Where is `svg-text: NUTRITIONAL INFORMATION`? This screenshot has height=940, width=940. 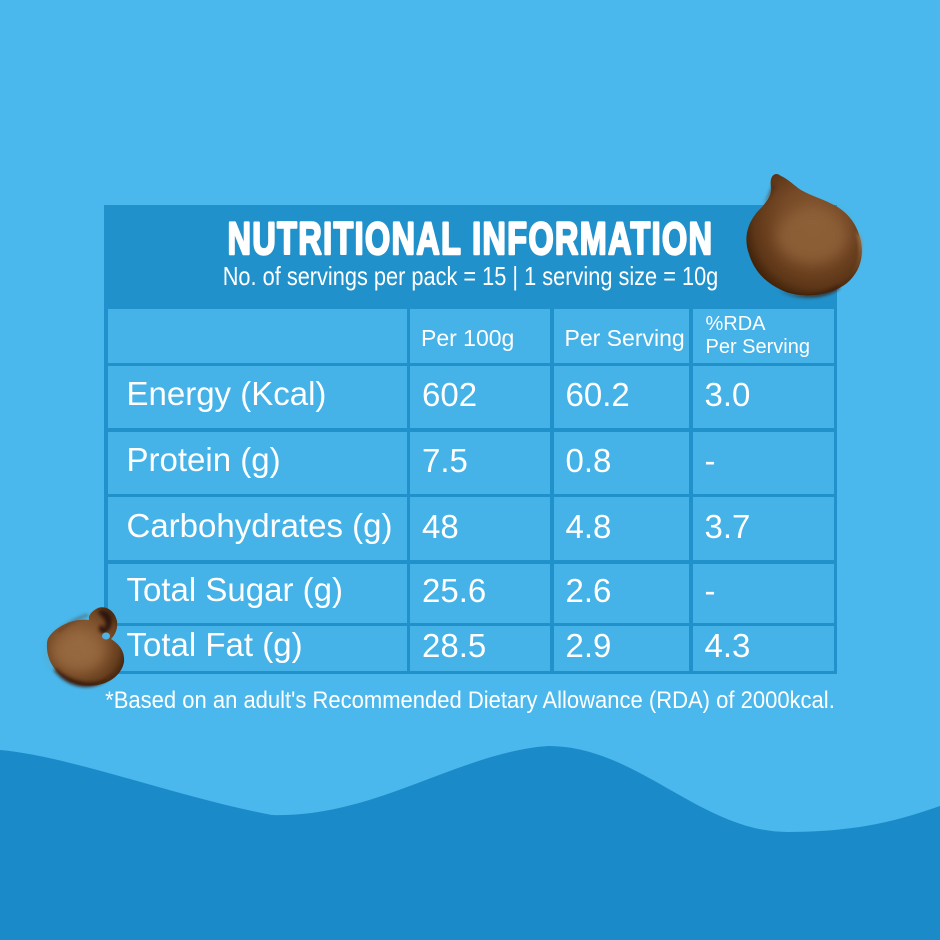
svg-text: NUTRITIONAL INFORMATION is located at coordinates (471, 239).